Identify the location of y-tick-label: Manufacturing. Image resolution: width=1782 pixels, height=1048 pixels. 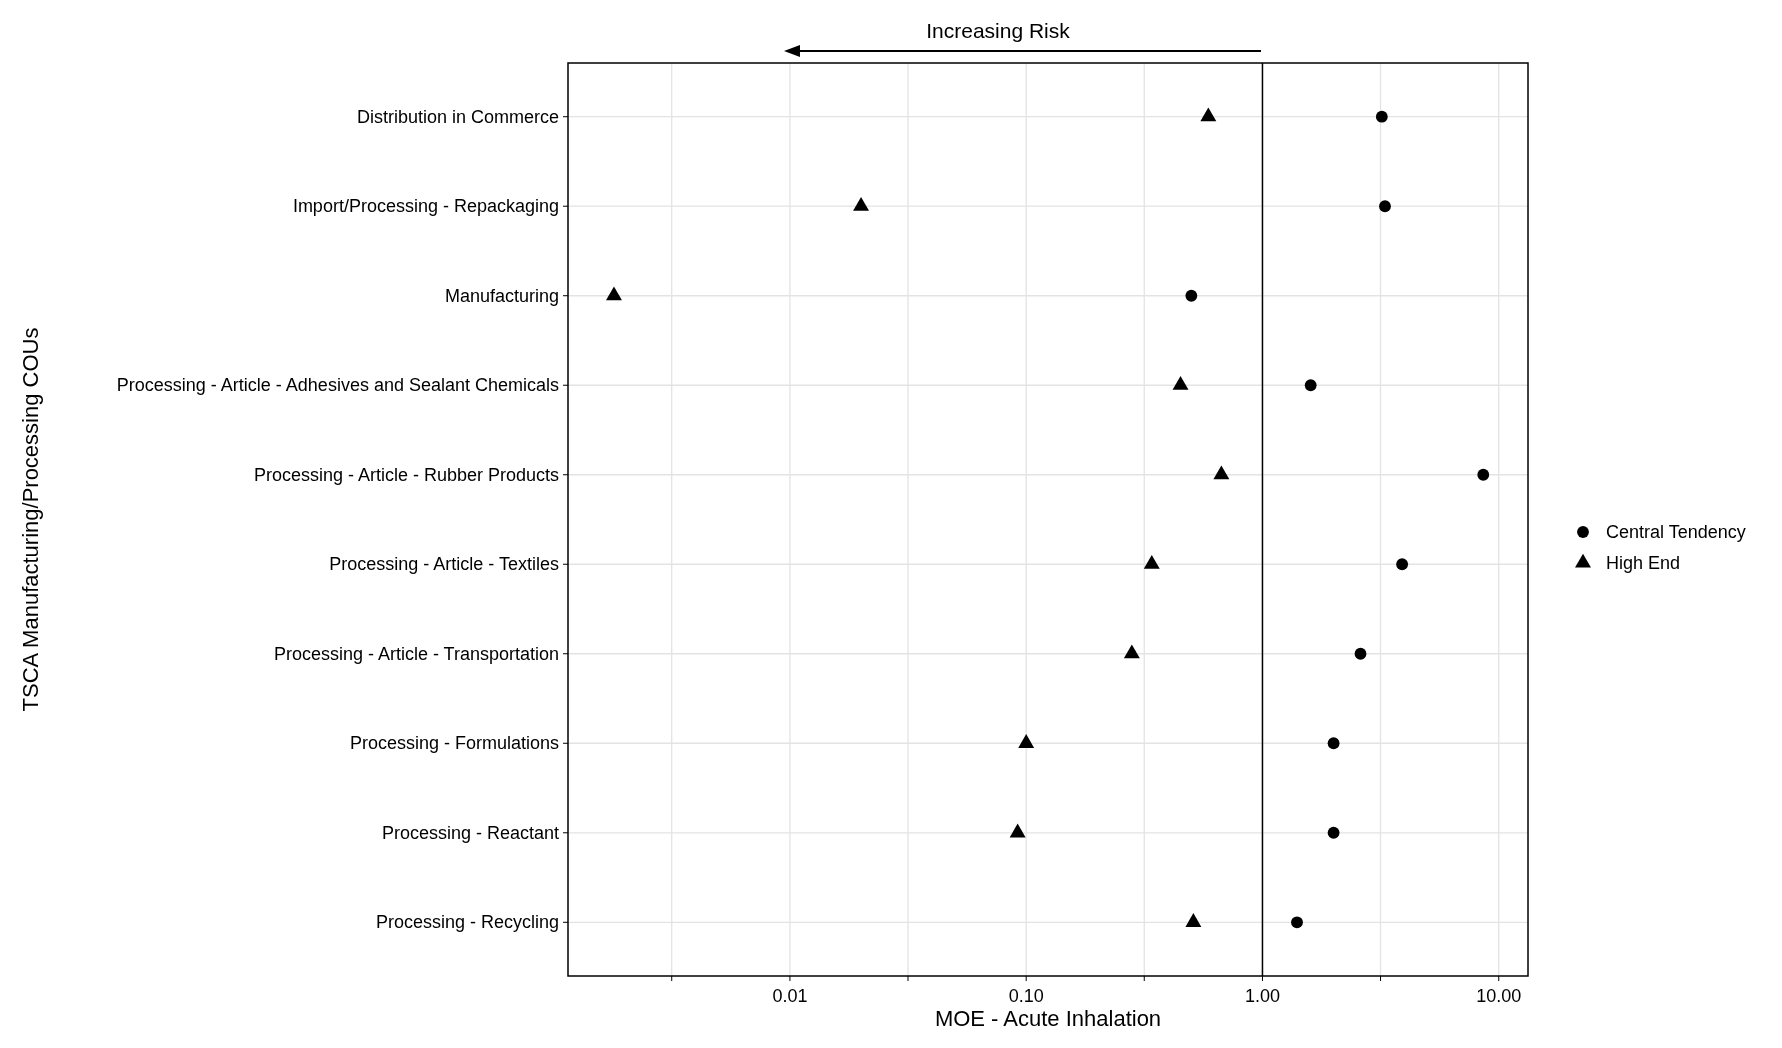
(501, 295).